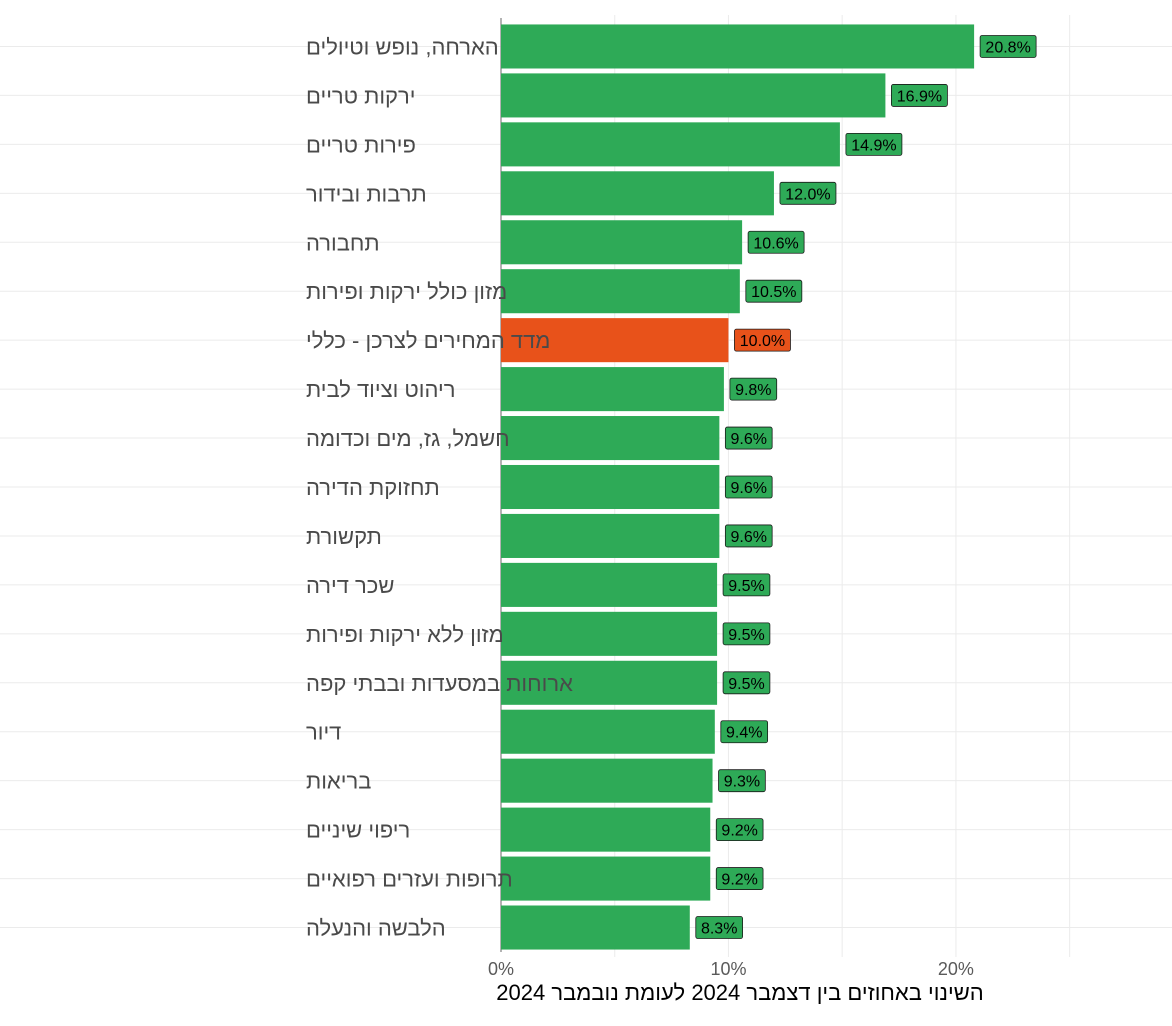  I want to click on x-tick-labels-layer: 0% 10% 20%, so click(731, 969).